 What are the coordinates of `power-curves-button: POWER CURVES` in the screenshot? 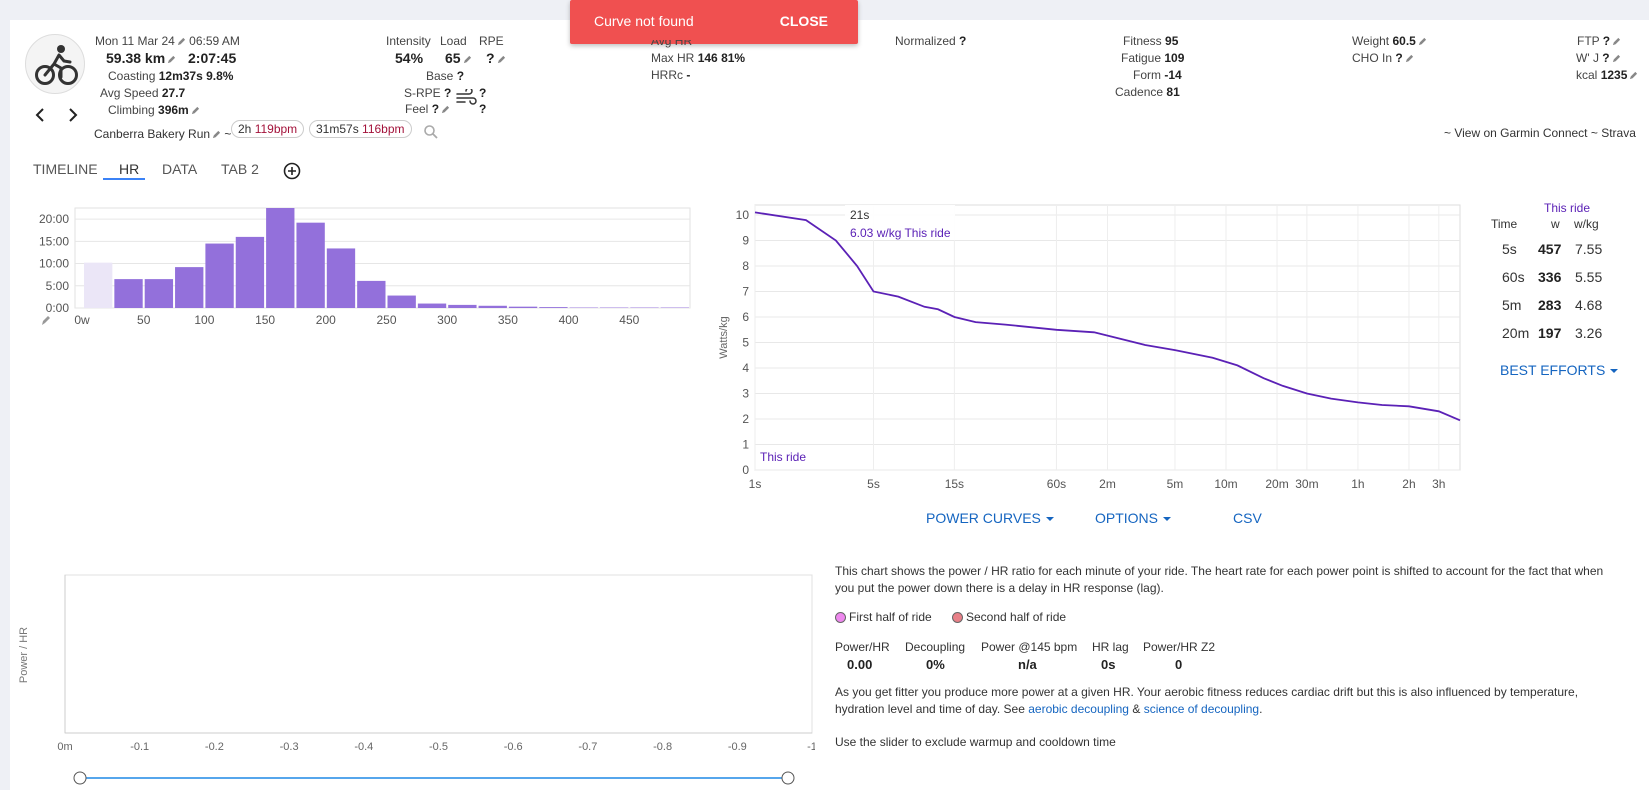 It's located at (990, 518).